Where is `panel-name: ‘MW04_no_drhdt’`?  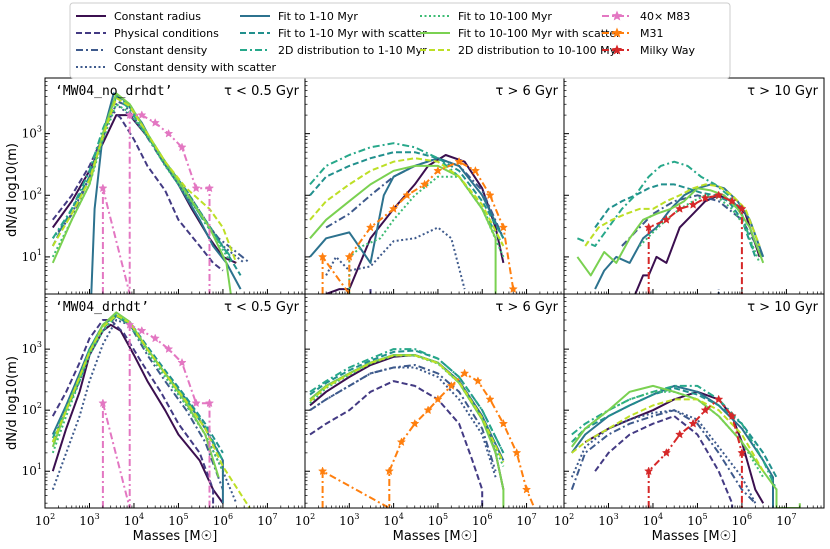 panel-name: ‘MW04_no_drhdt’ is located at coordinates (113, 91).